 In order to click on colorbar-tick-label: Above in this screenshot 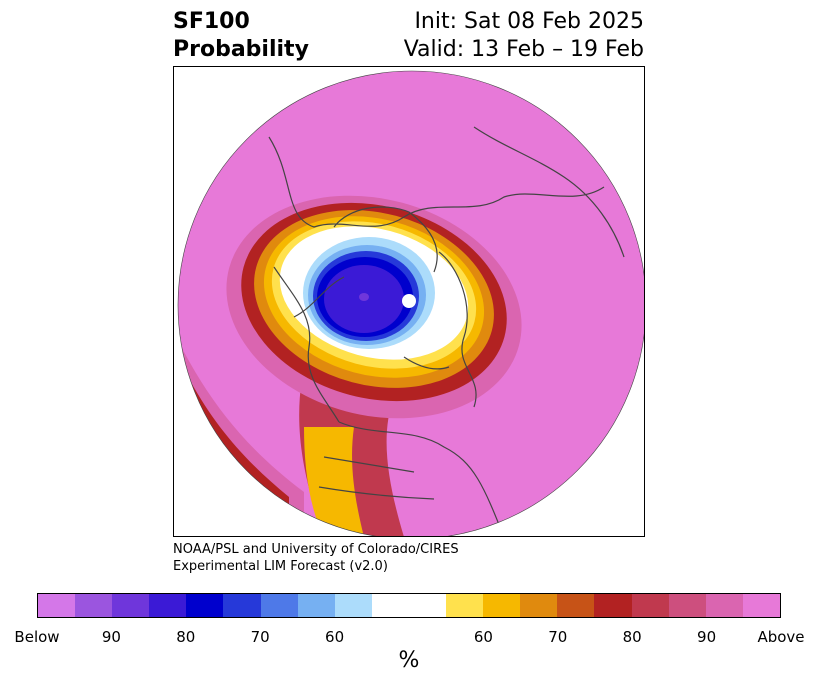, I will do `click(781, 637)`.